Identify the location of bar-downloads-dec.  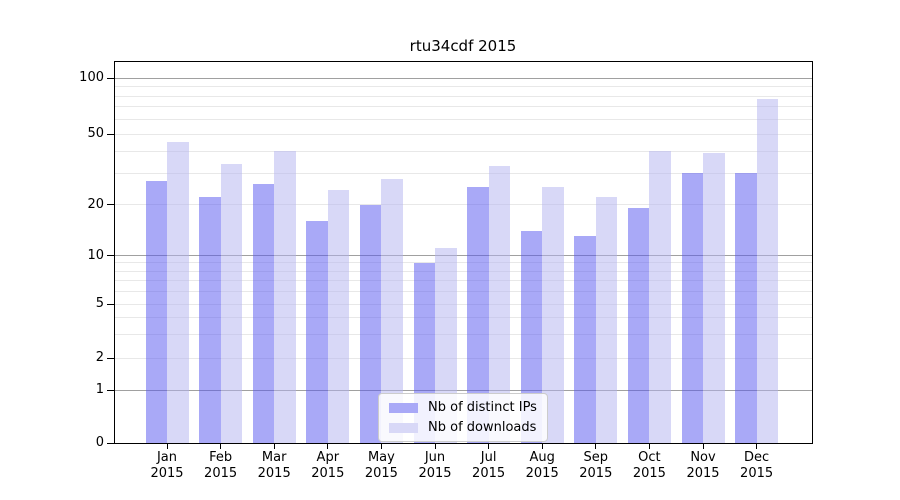
(767, 271).